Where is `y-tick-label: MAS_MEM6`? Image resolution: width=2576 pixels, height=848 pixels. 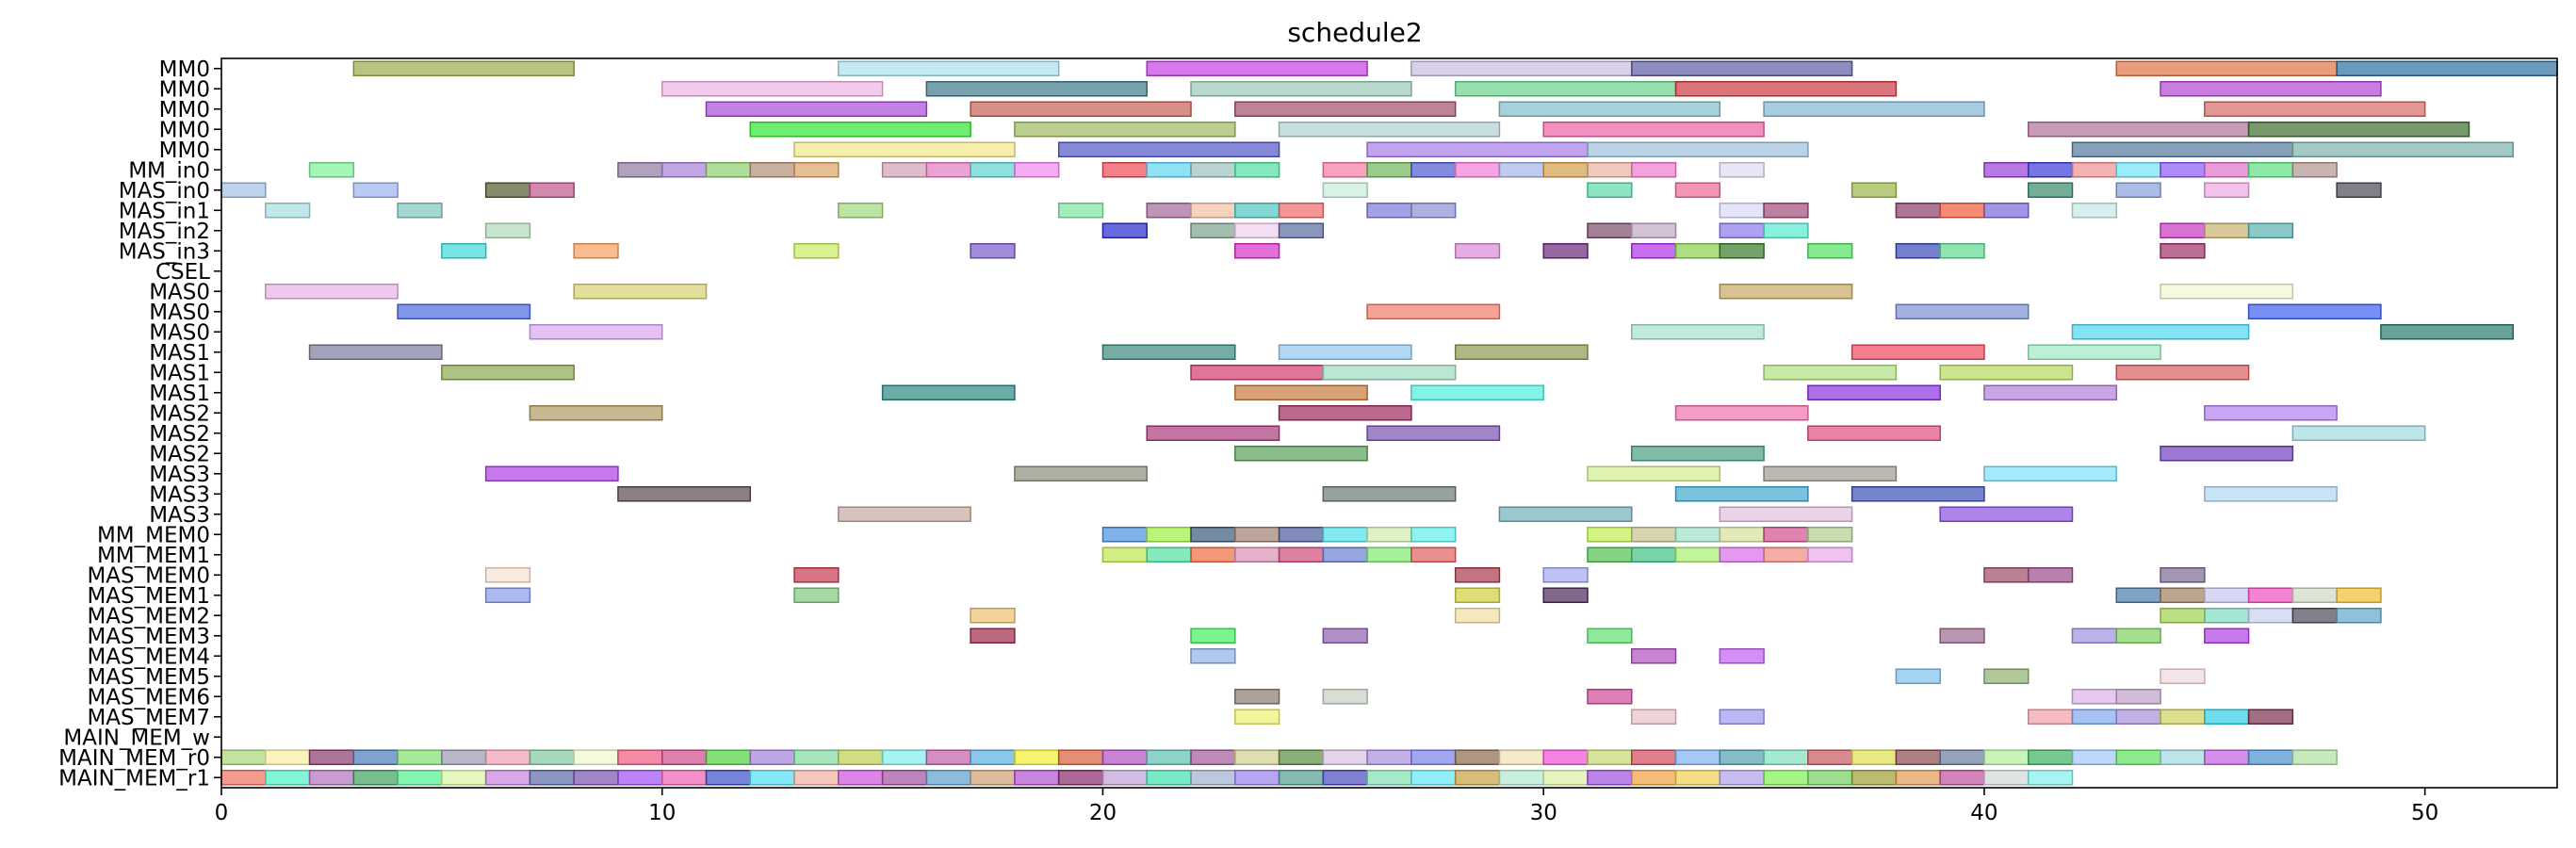
y-tick-label: MAS_MEM6 is located at coordinates (148, 697).